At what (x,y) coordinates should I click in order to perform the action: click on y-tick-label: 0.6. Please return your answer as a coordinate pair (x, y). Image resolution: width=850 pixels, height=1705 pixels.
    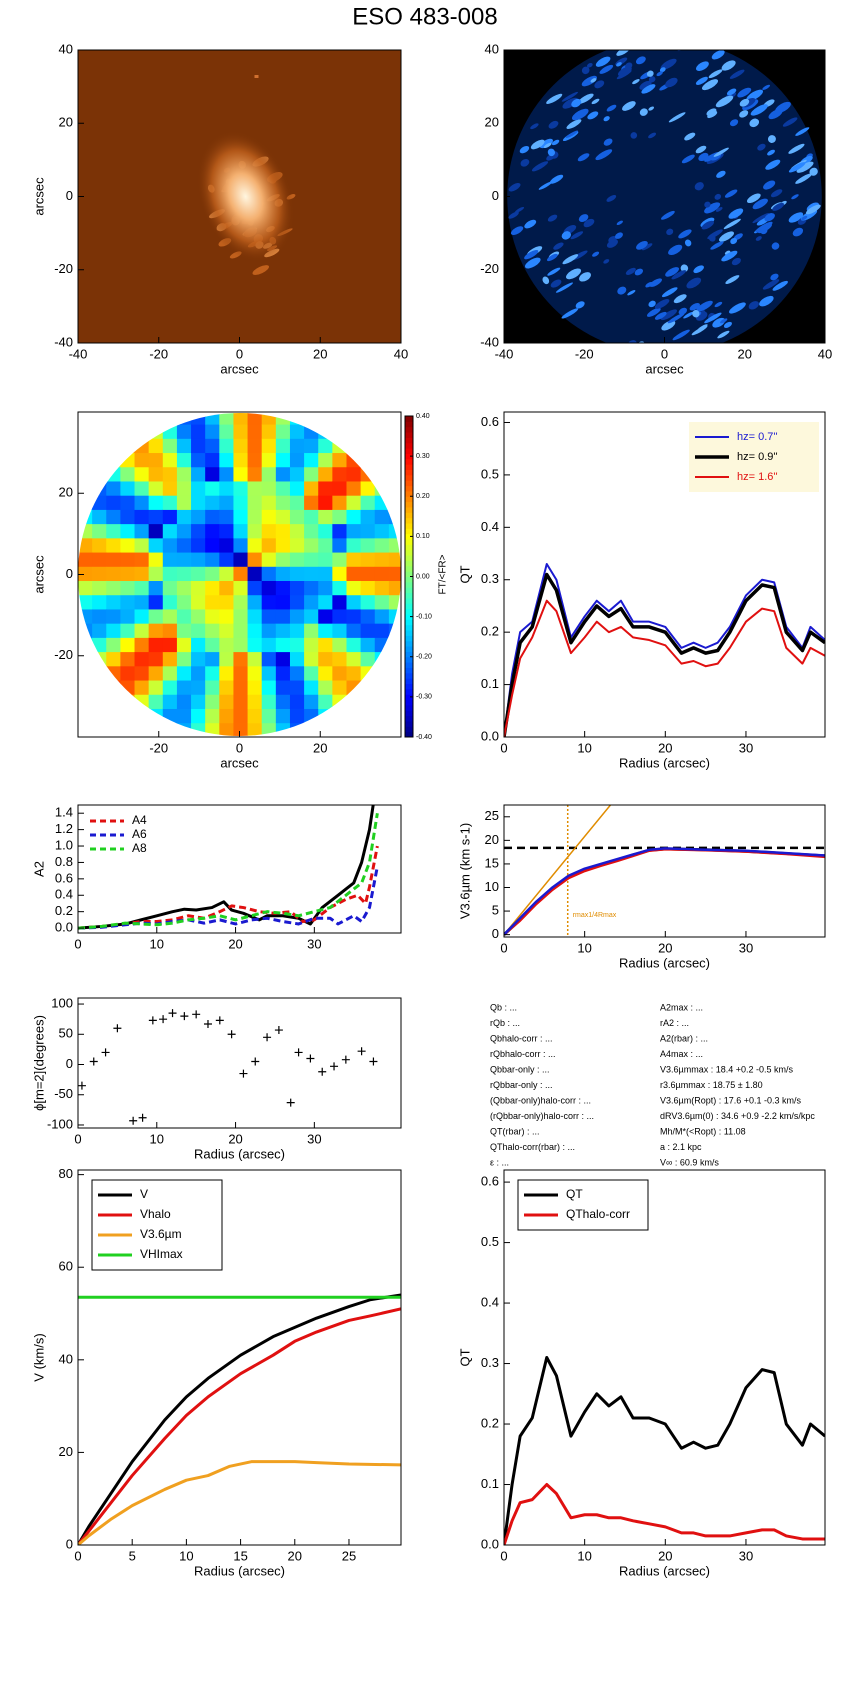
    Looking at the image, I should click on (490, 421).